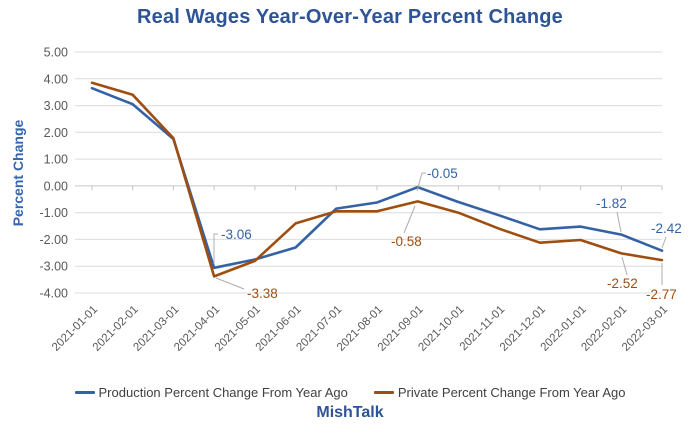  I want to click on y-tick-label: 4.00, so click(56, 79).